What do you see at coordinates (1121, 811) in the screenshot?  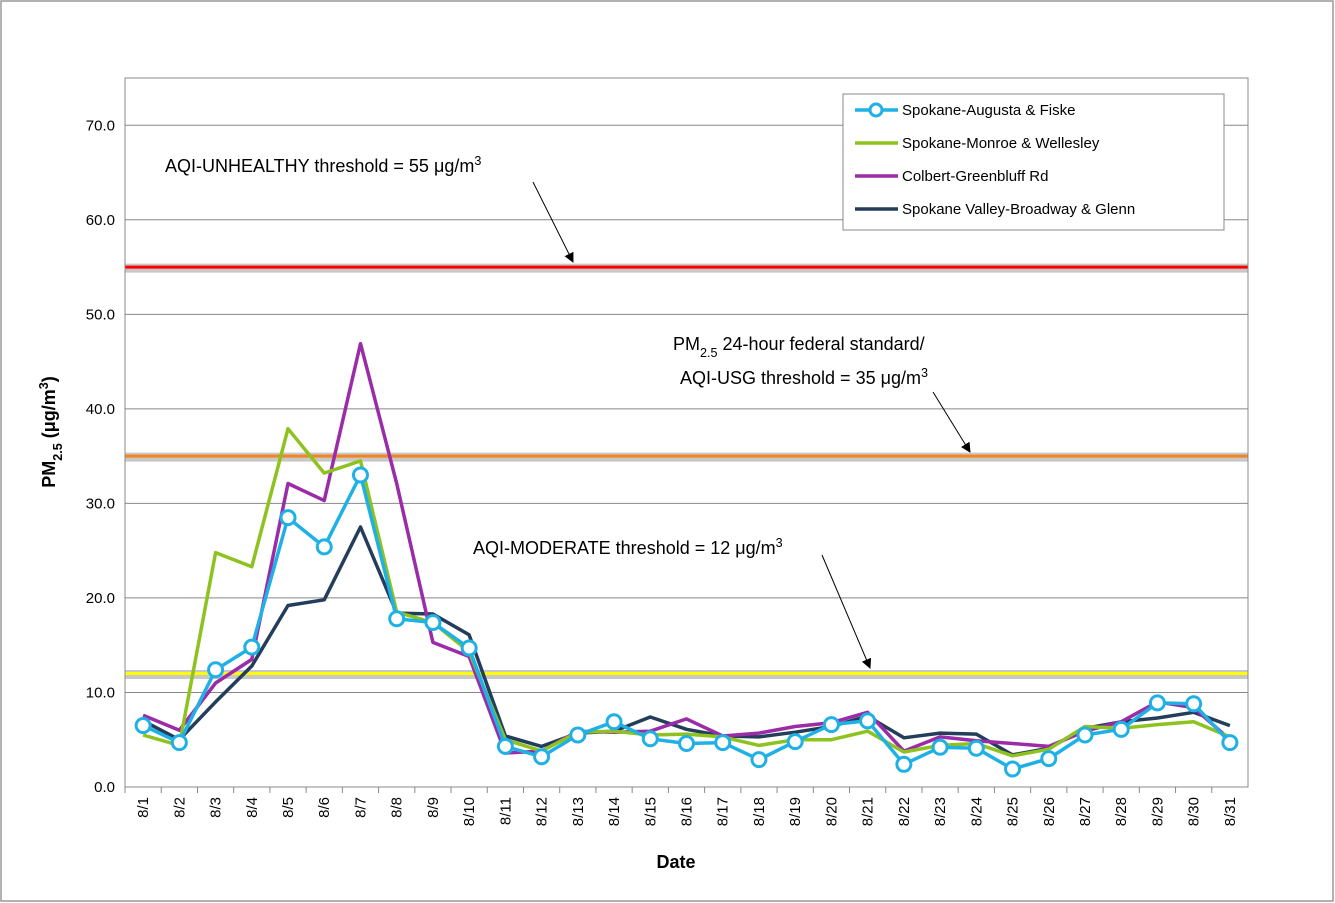 I see `x-tick-label: 8/28` at bounding box center [1121, 811].